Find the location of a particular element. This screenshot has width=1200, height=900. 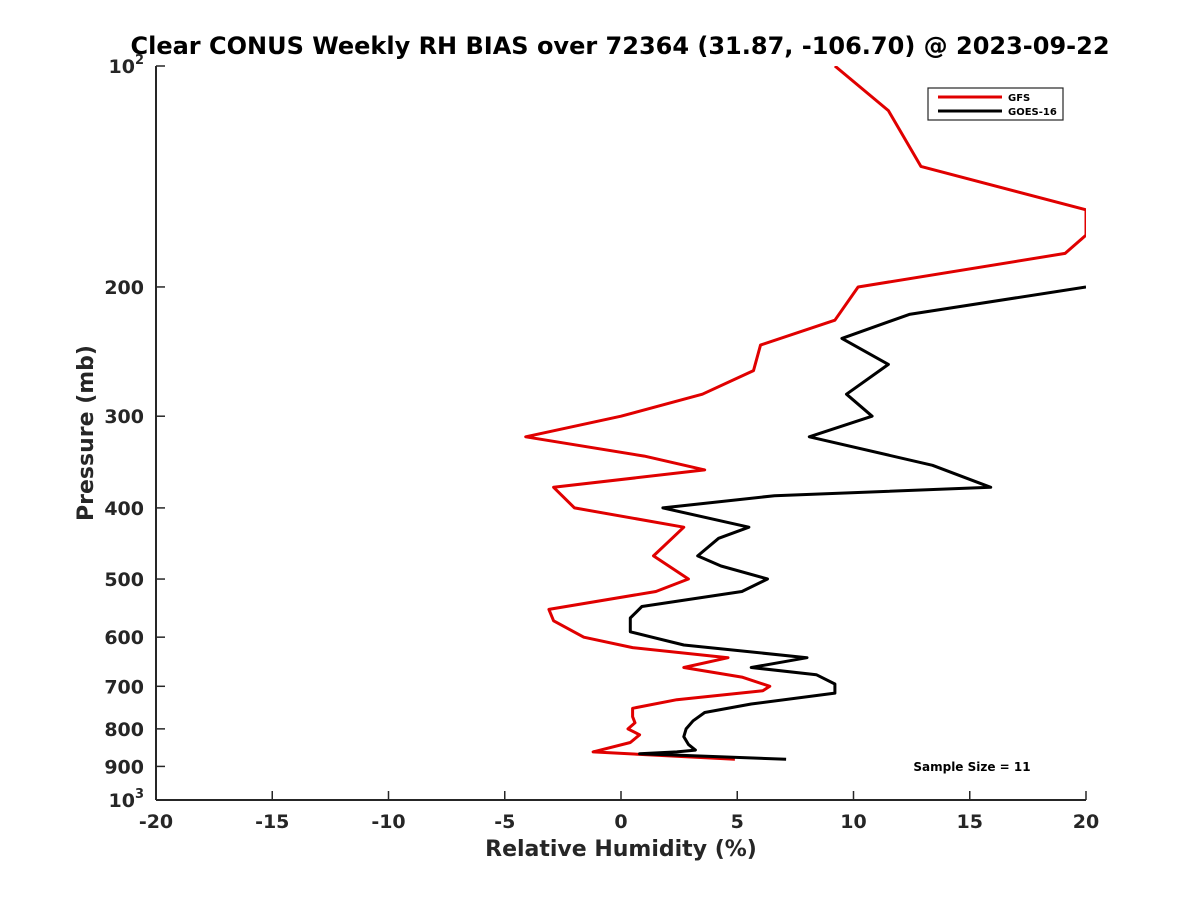

legend-label-gfs: GFS is located at coordinates (1019, 98).